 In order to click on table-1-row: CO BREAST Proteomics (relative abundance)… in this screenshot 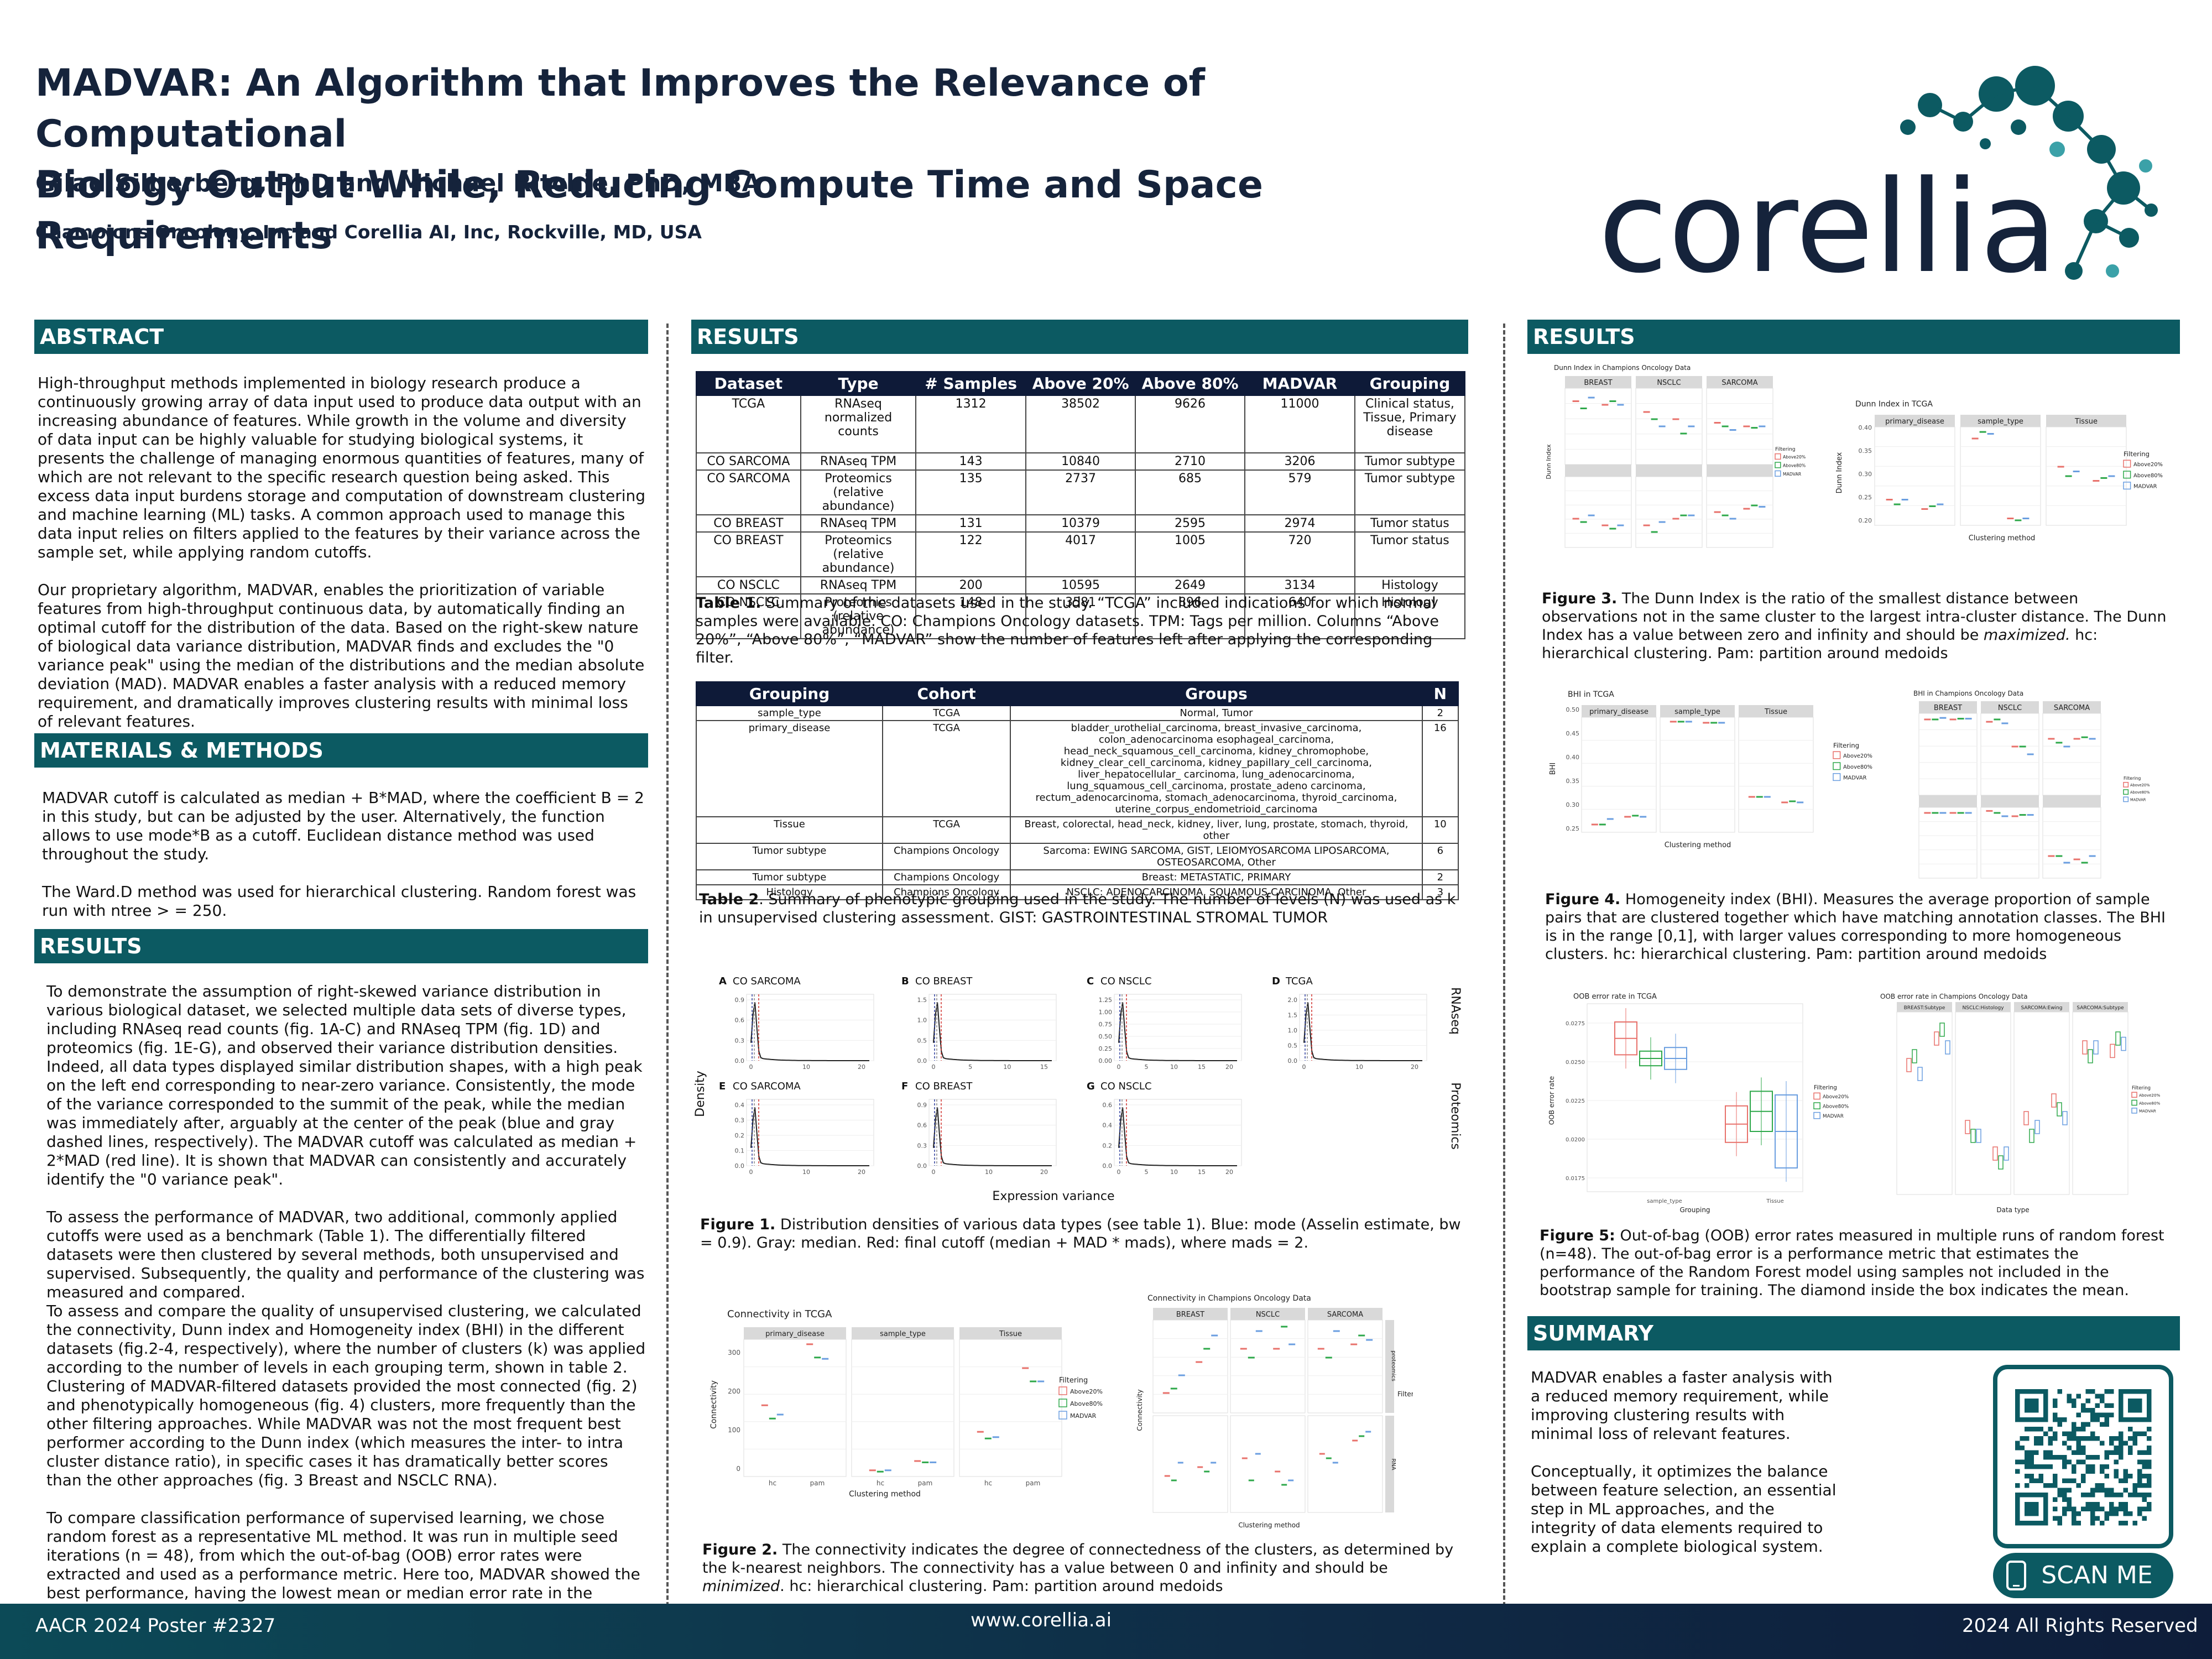, I will do `click(1081, 554)`.